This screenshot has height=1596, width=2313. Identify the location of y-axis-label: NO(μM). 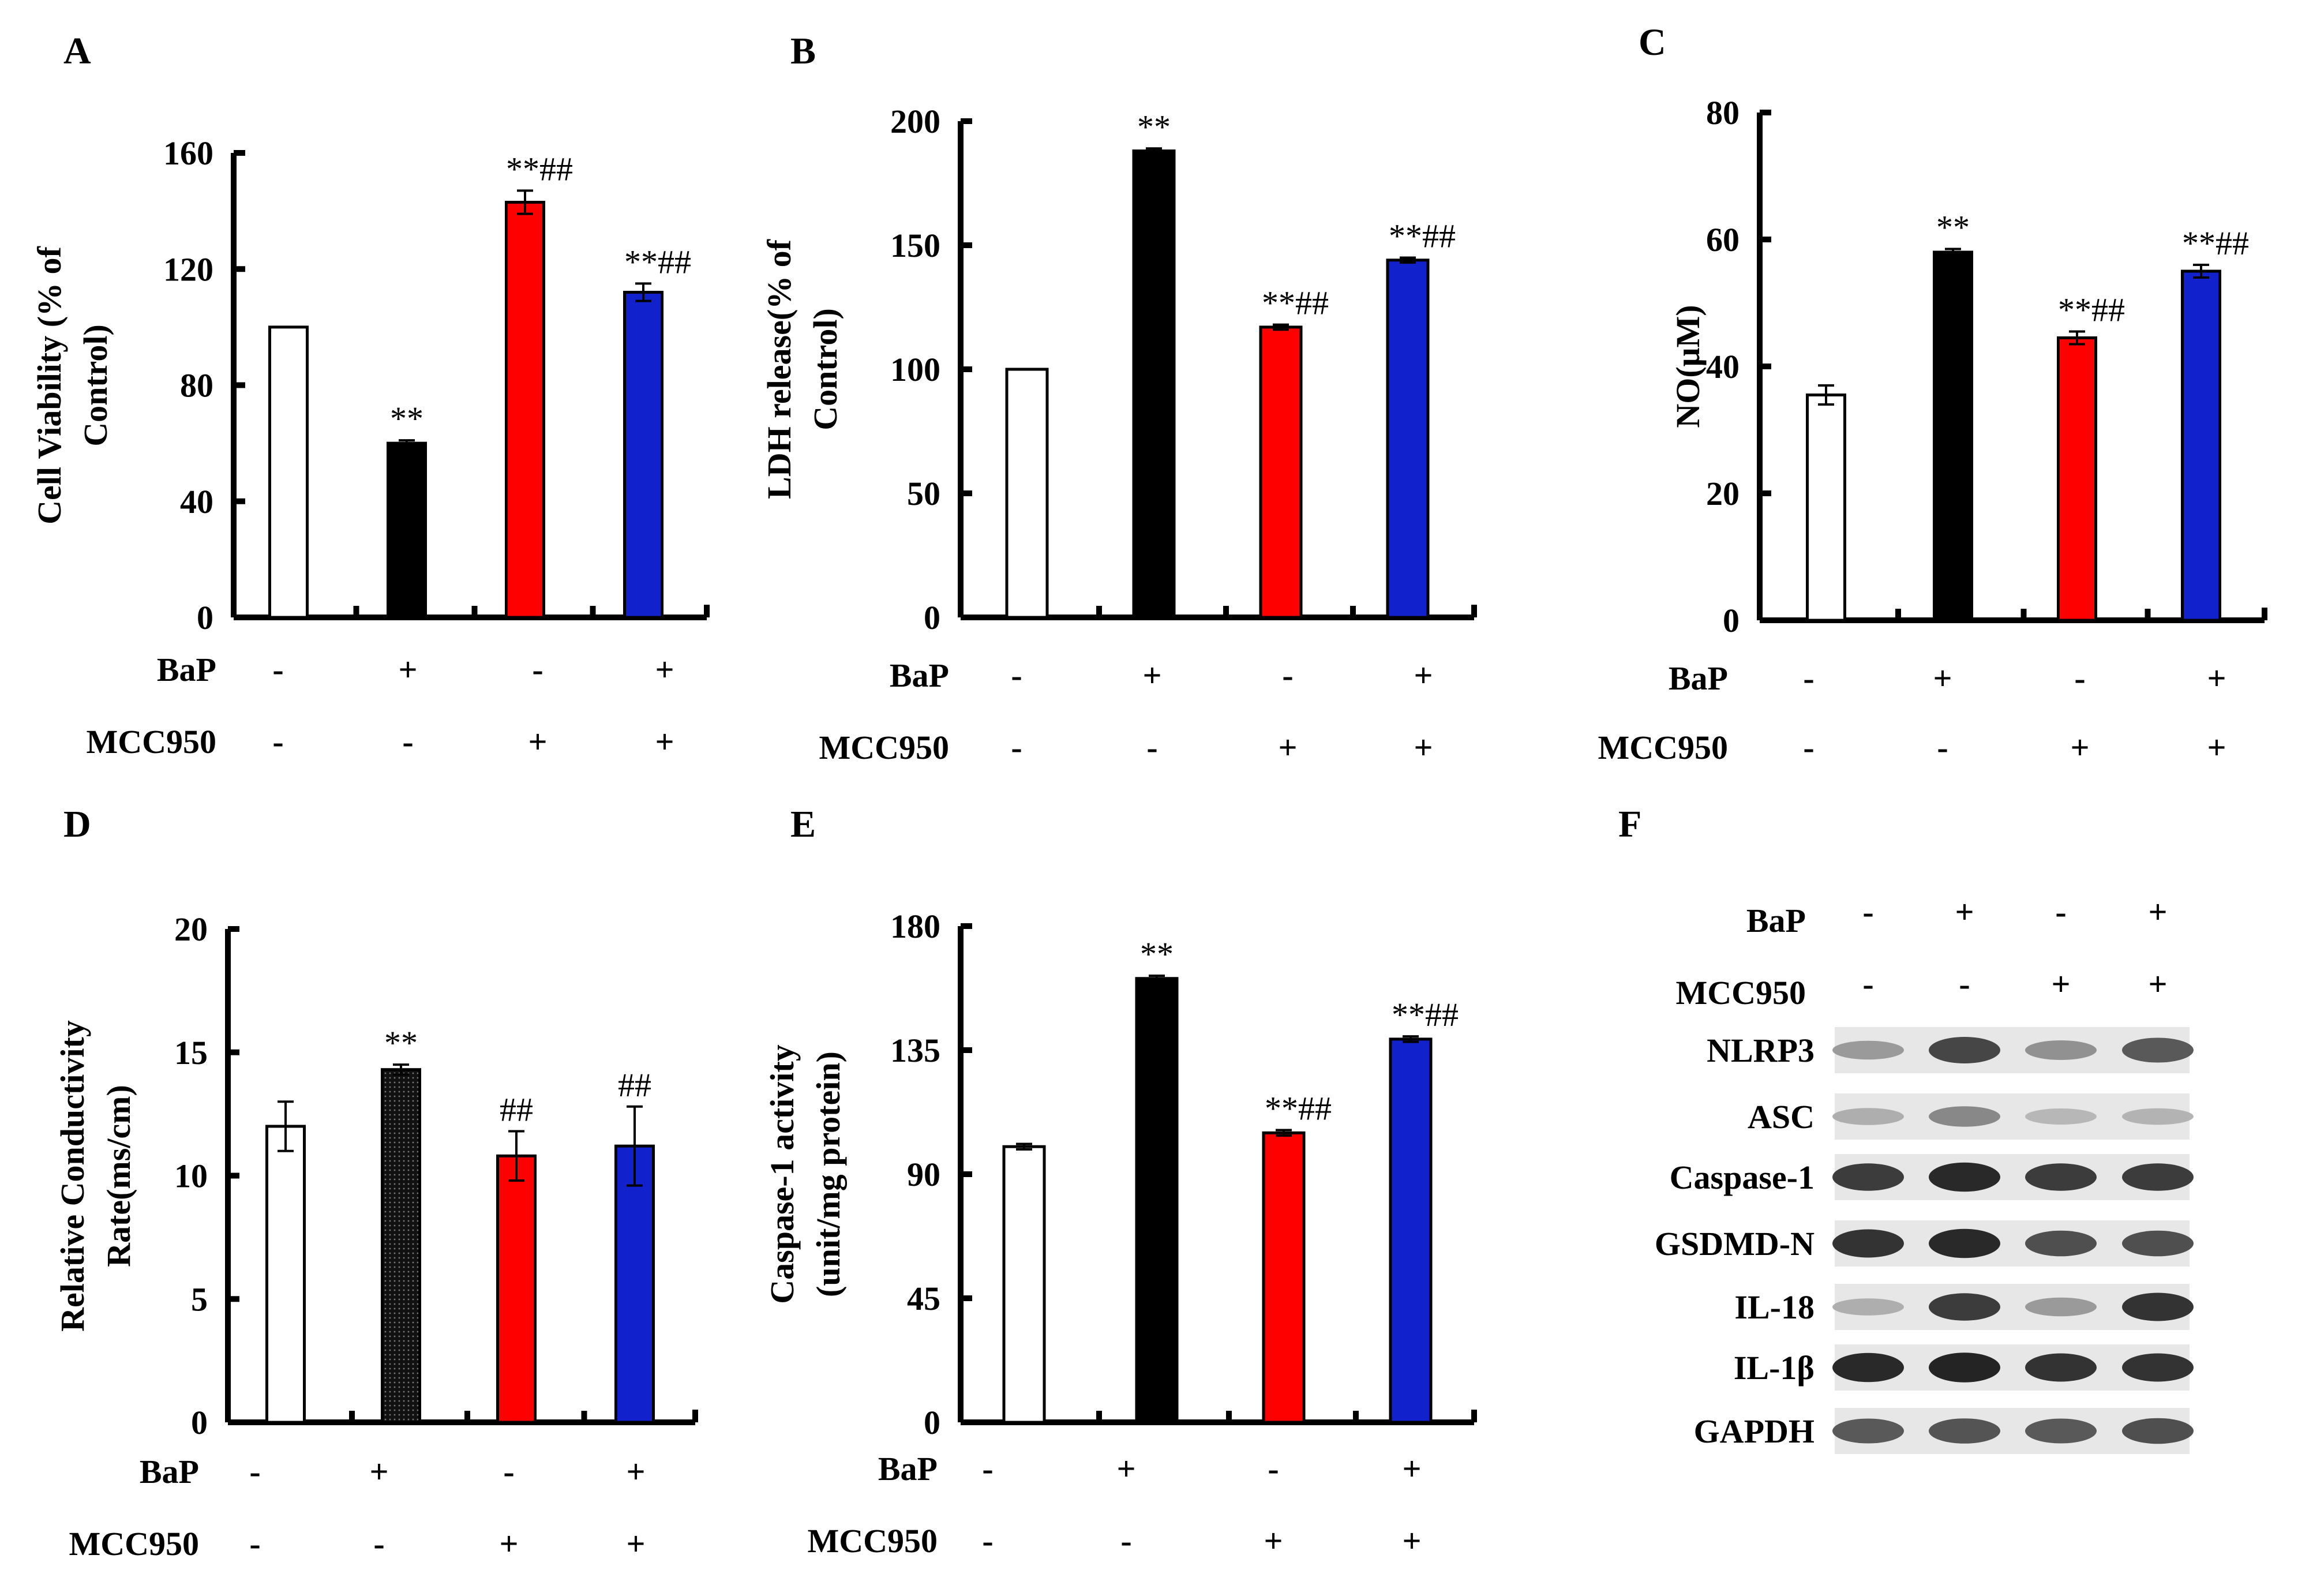
(1688, 366).